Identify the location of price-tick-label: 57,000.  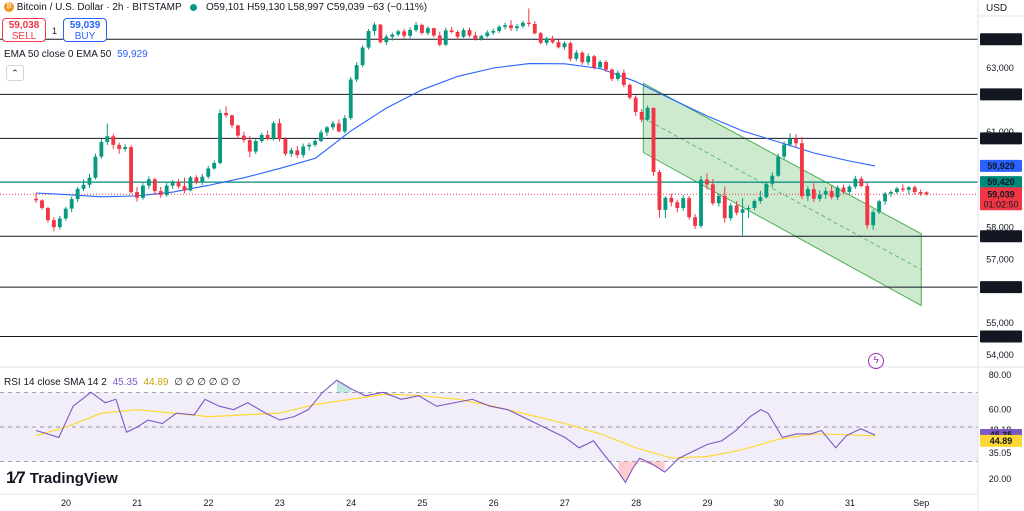
(1000, 259).